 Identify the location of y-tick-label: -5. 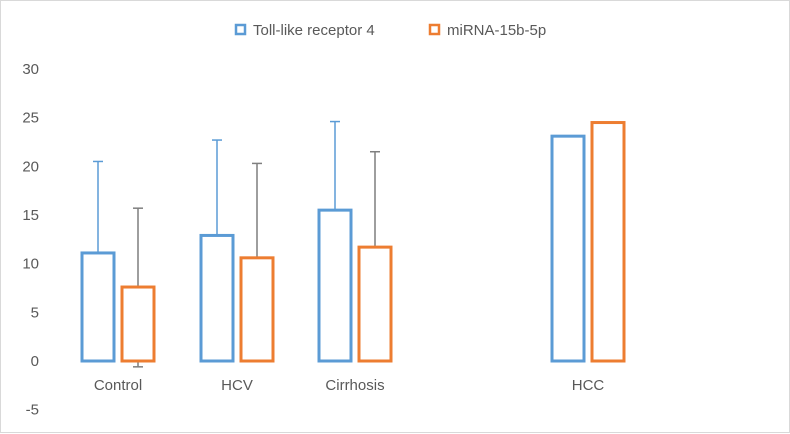
(32, 410).